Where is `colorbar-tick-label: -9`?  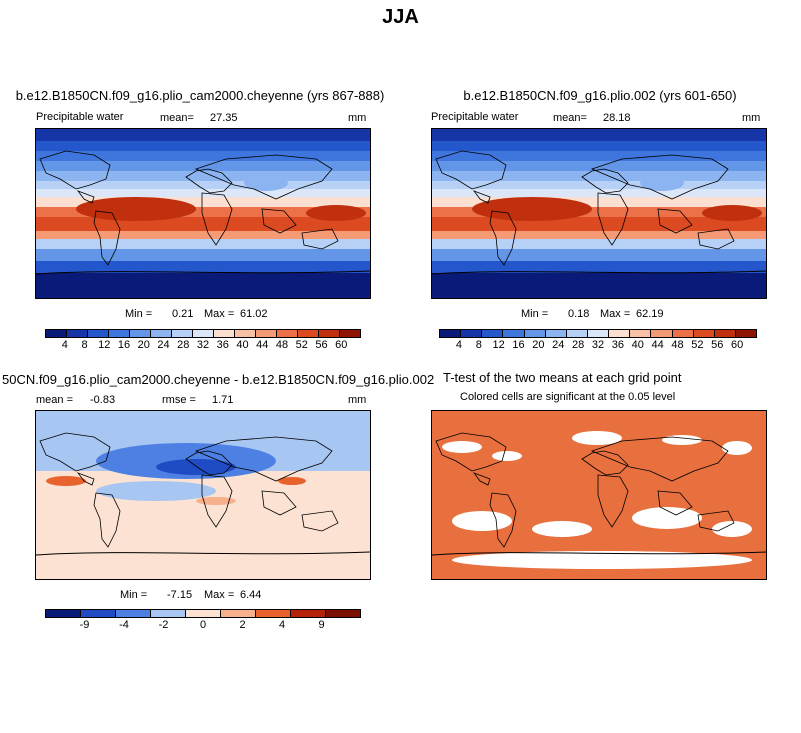
colorbar-tick-label: -9 is located at coordinates (84, 625).